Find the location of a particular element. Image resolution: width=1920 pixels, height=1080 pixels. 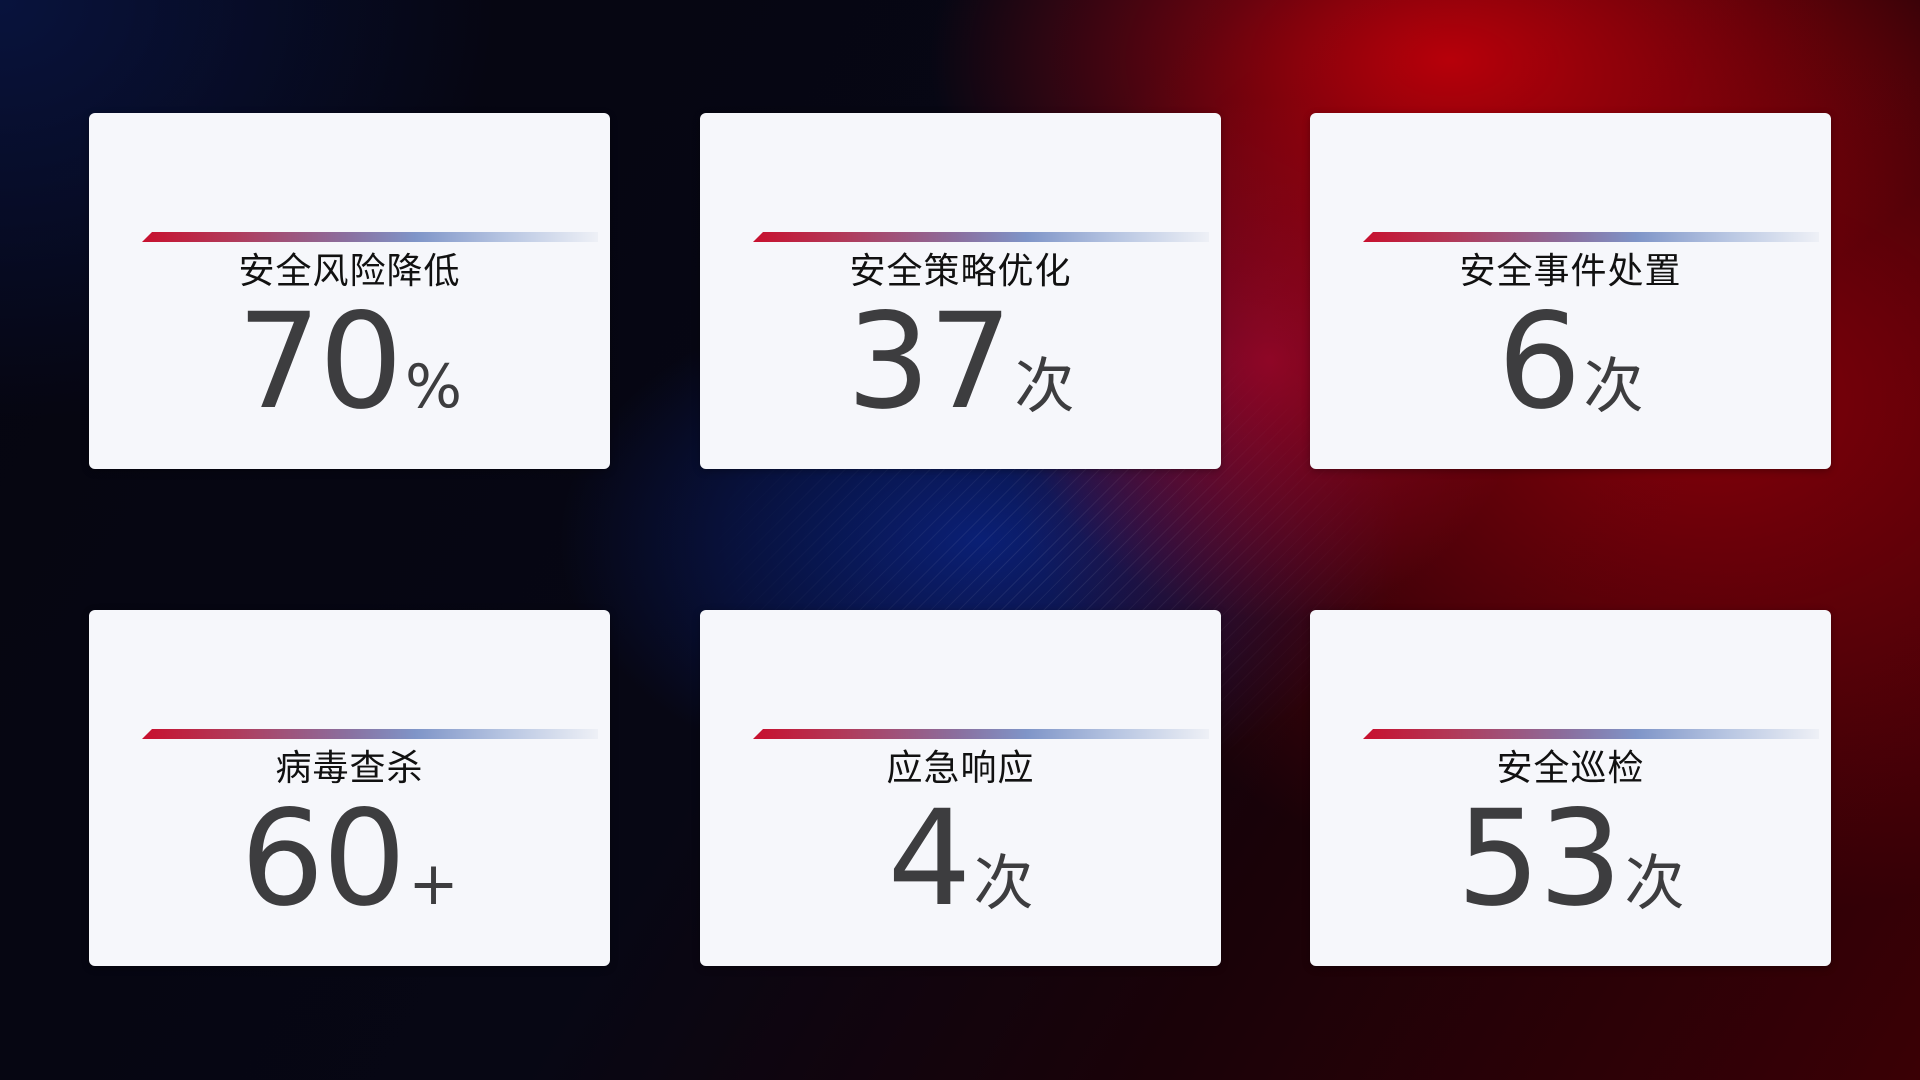

stat-card-policy-optimization: 安全策略优化 37次 is located at coordinates (960, 291).